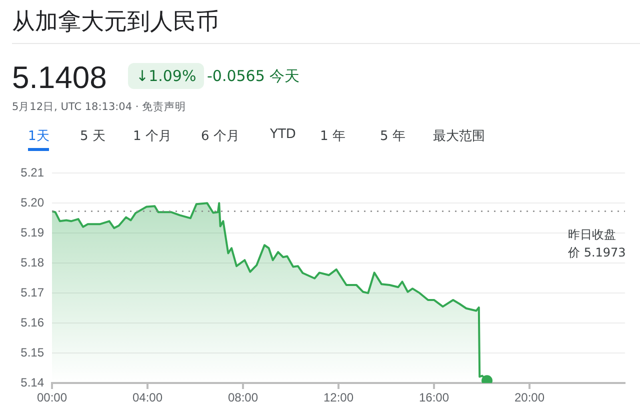 The width and height of the screenshot is (640, 415). What do you see at coordinates (434, 397) in the screenshot?
I see `x-tick-label: 16:00` at bounding box center [434, 397].